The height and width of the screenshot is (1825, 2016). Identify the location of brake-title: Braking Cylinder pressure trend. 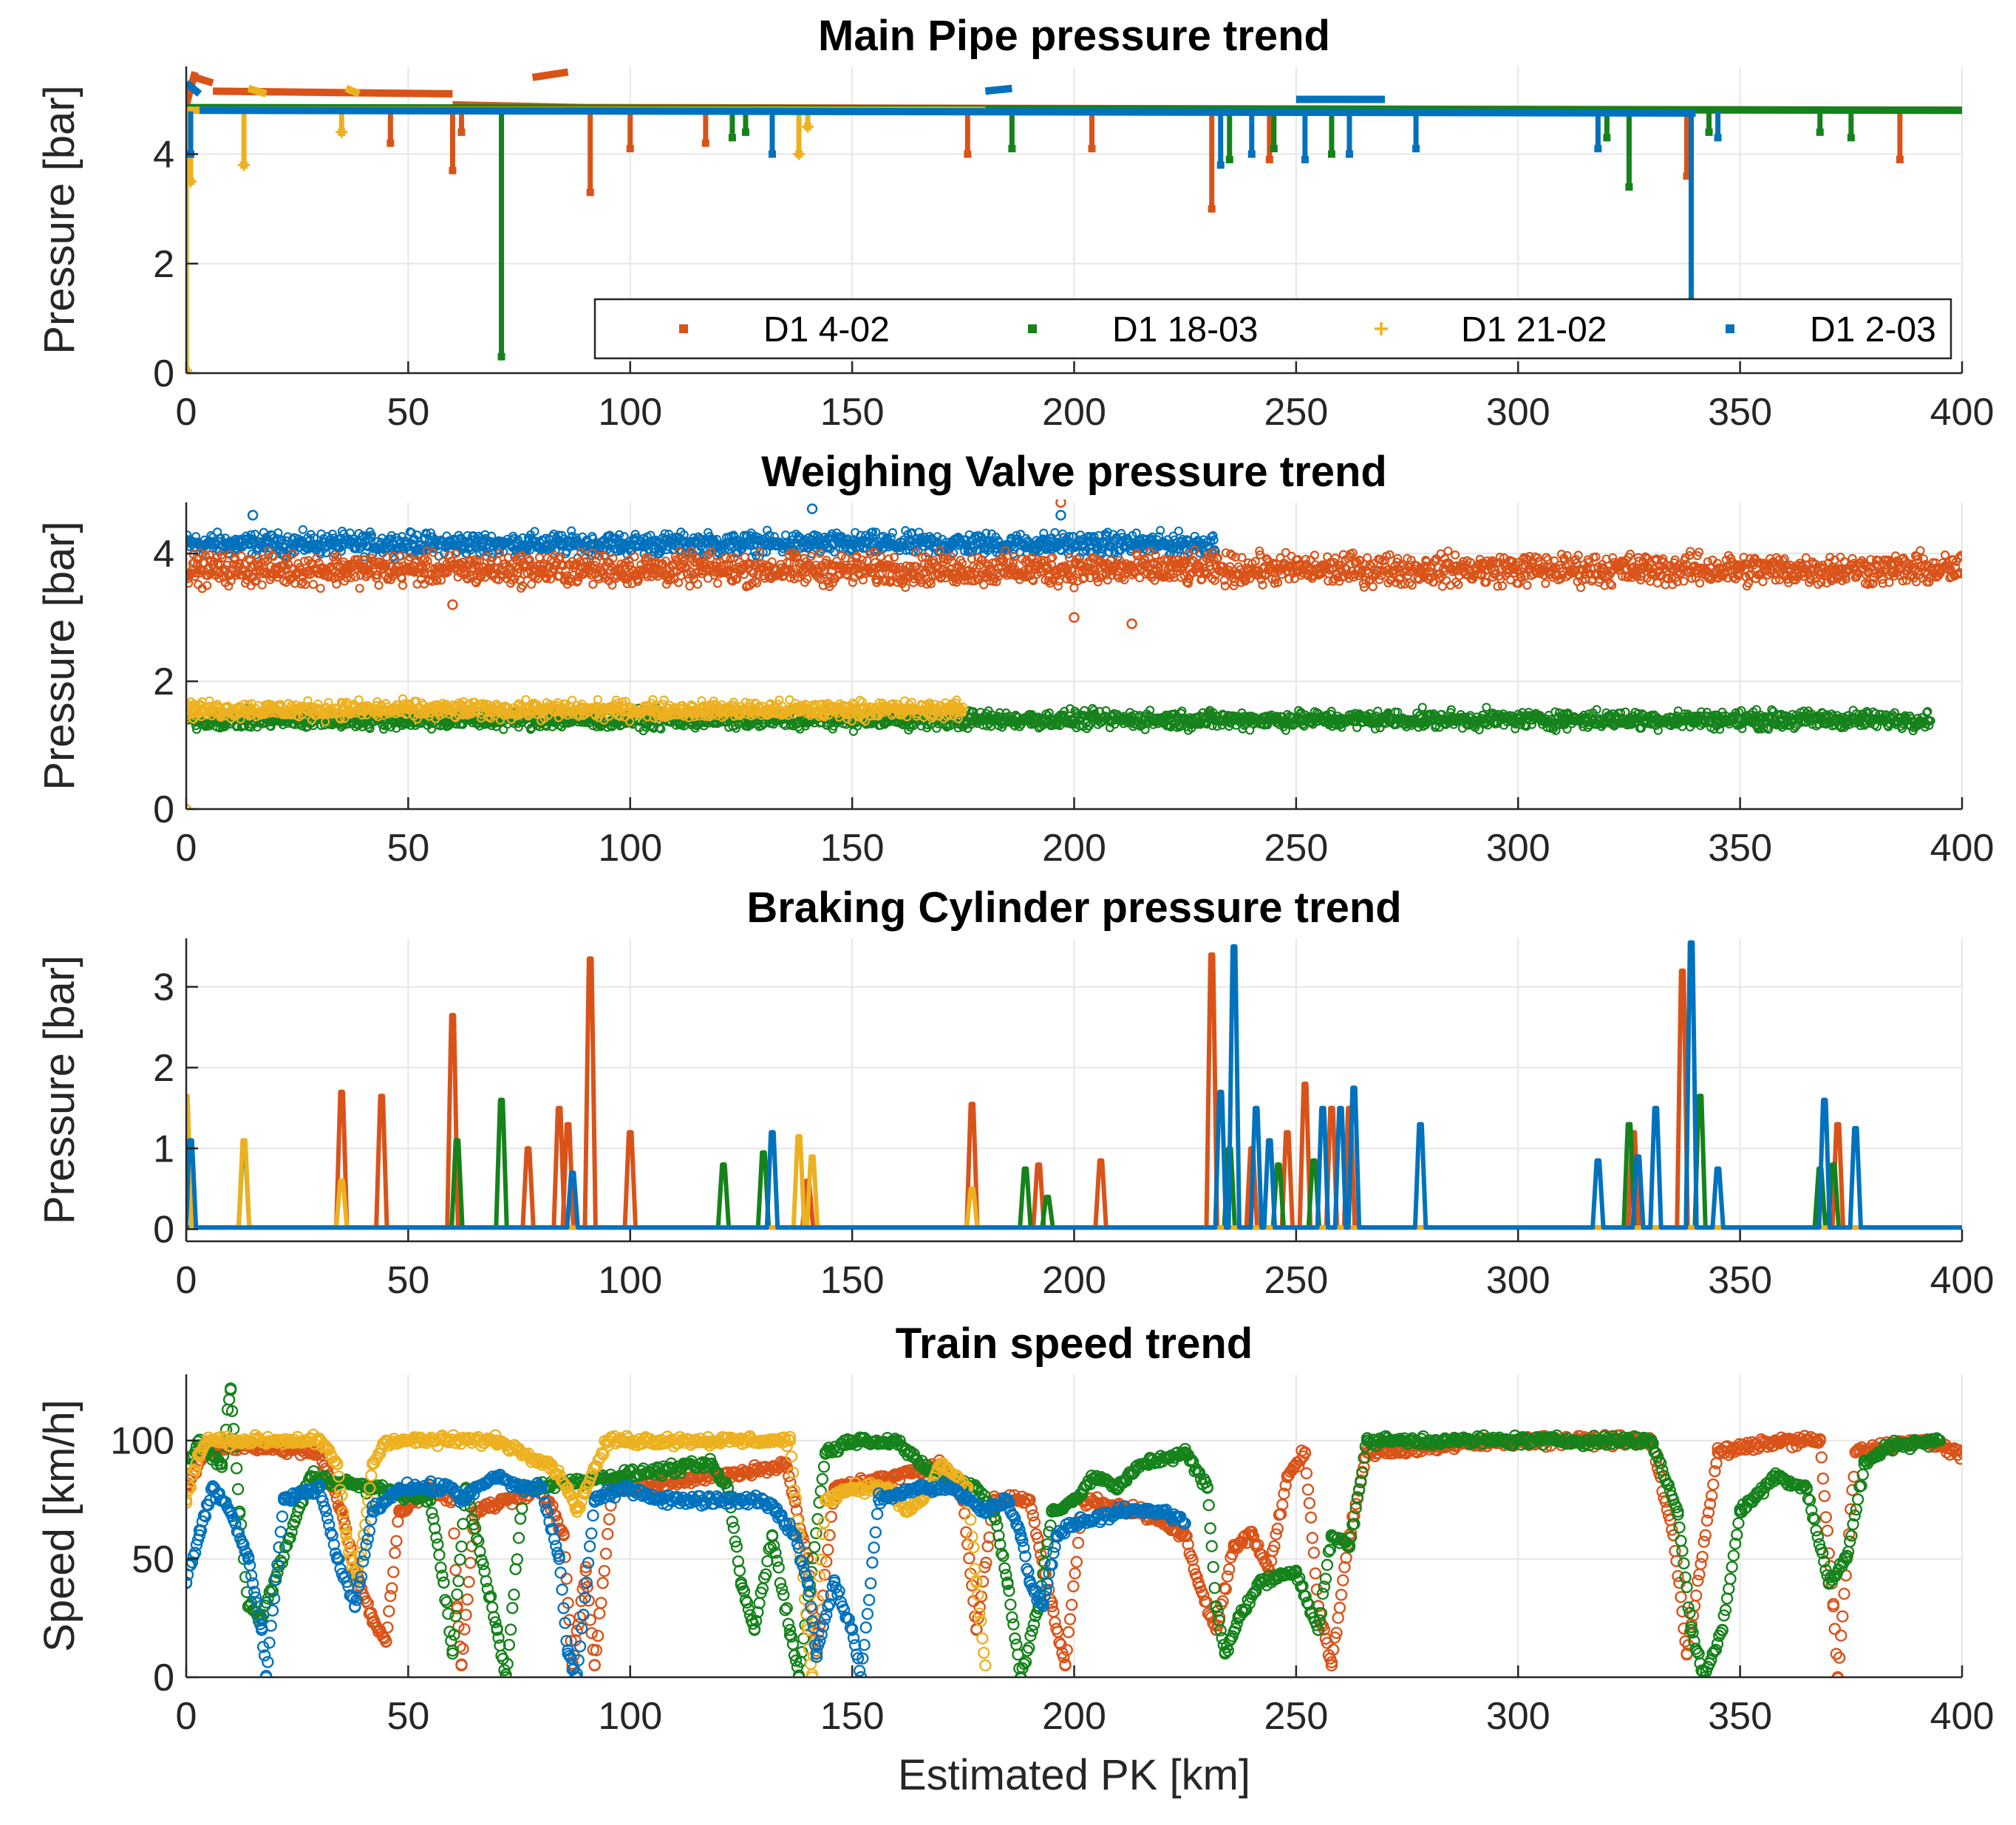
(1073, 908).